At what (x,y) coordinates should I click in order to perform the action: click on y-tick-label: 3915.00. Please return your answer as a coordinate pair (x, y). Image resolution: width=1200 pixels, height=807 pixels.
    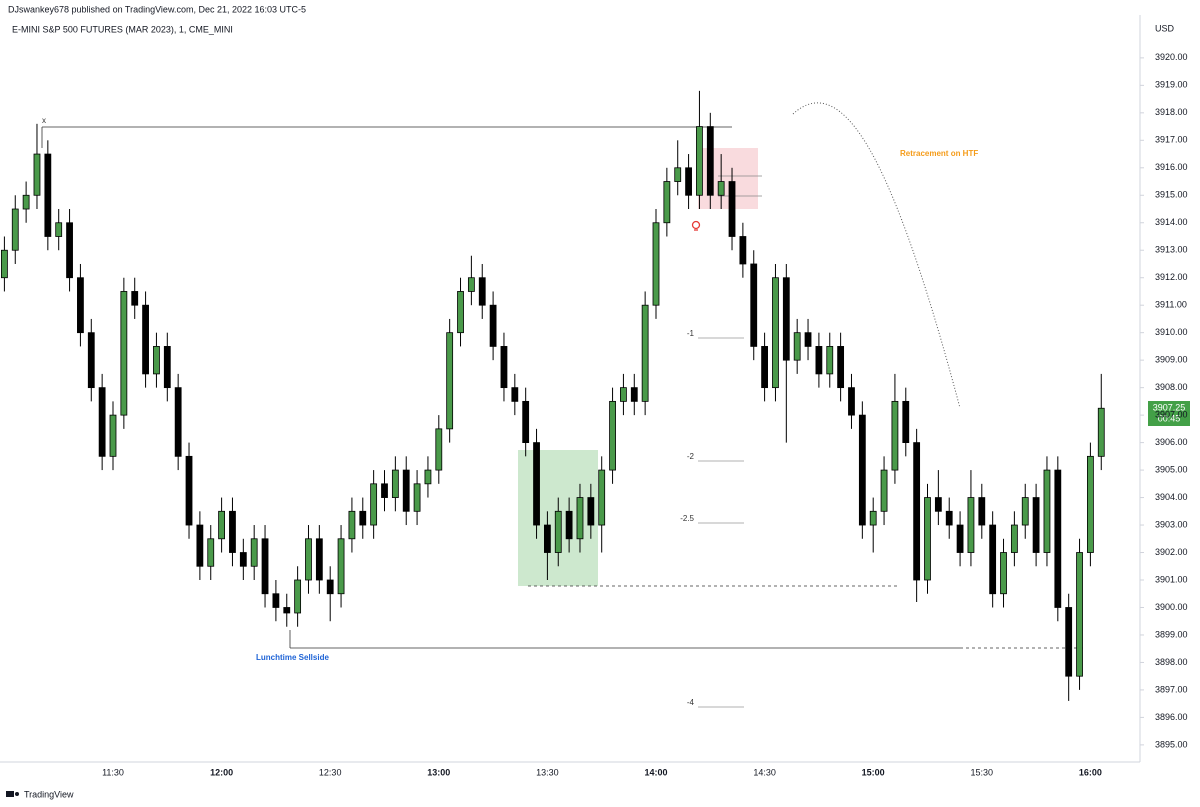
    Looking at the image, I should click on (1171, 195).